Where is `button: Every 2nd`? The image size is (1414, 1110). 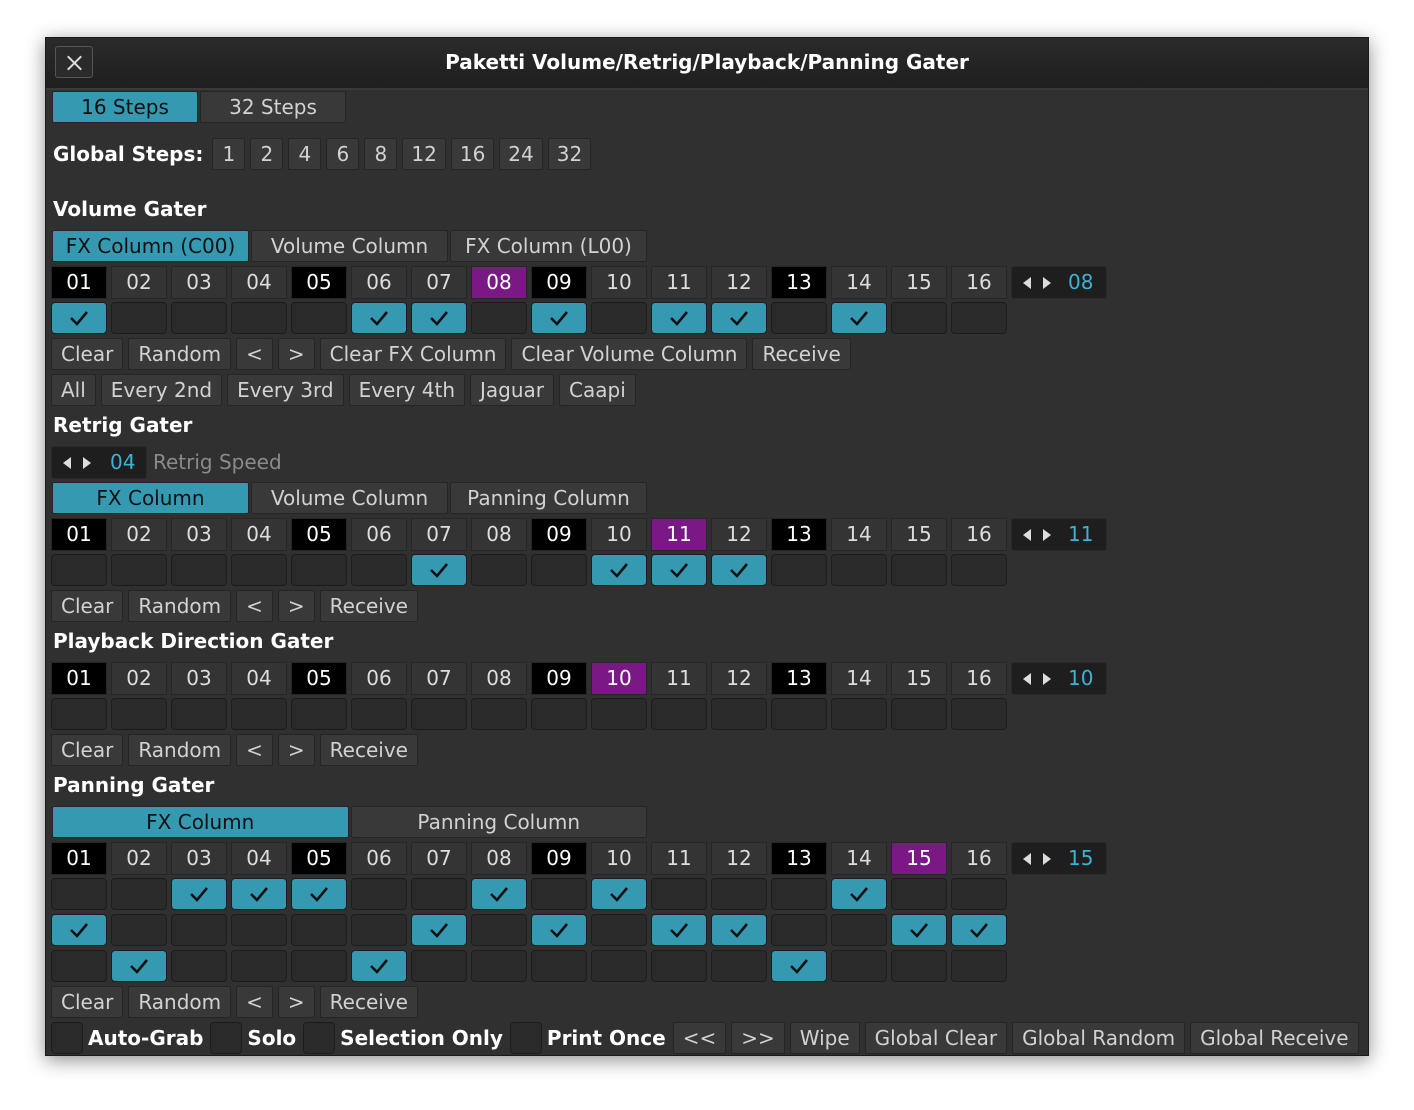 button: Every 2nd is located at coordinates (161, 390).